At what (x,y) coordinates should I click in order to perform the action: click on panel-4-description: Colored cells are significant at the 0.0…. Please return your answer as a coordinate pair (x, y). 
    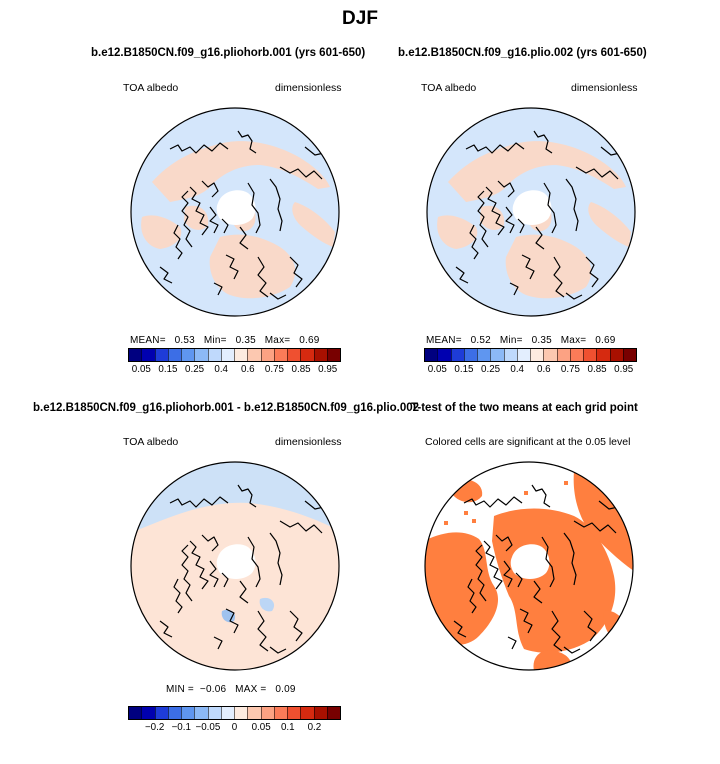
    Looking at the image, I should click on (528, 442).